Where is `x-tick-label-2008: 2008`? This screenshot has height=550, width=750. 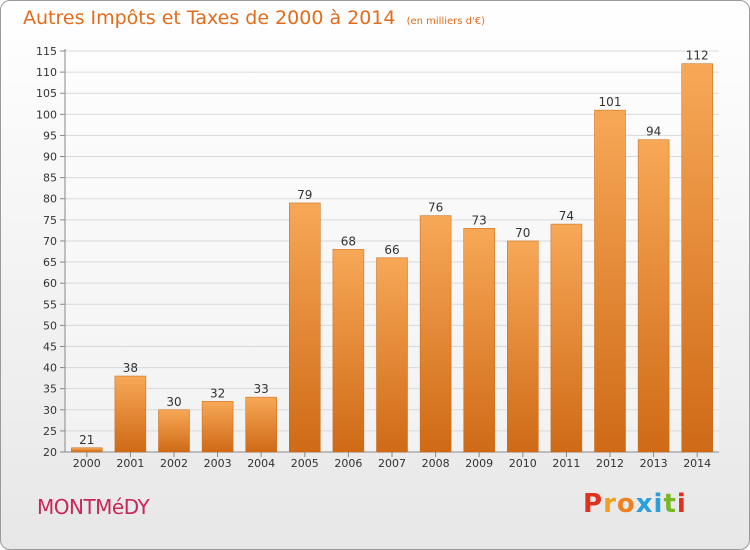
x-tick-label-2008: 2008 is located at coordinates (436, 463).